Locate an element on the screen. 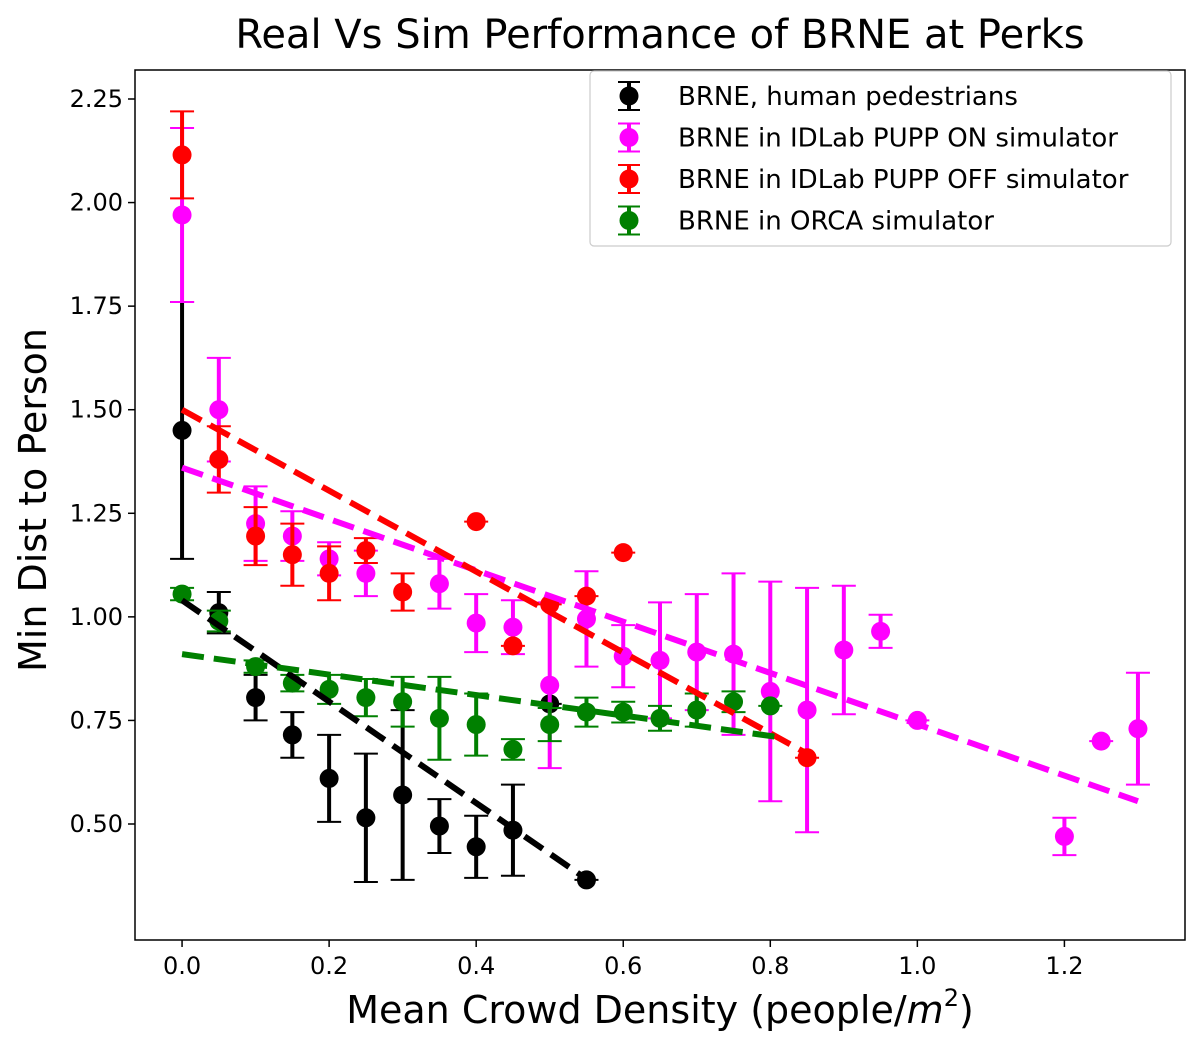 This screenshot has width=1200, height=1050. legend-box is located at coordinates (880, 158).